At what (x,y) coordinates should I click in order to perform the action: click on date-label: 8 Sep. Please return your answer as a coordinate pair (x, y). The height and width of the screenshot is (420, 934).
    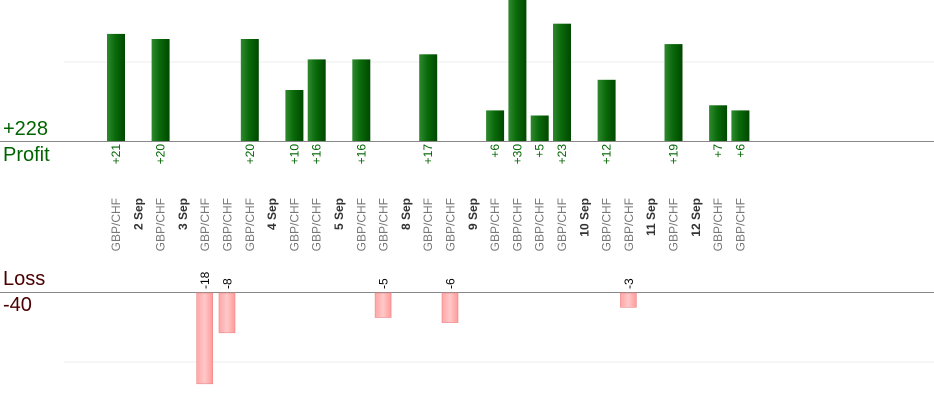
    Looking at the image, I should click on (406, 214).